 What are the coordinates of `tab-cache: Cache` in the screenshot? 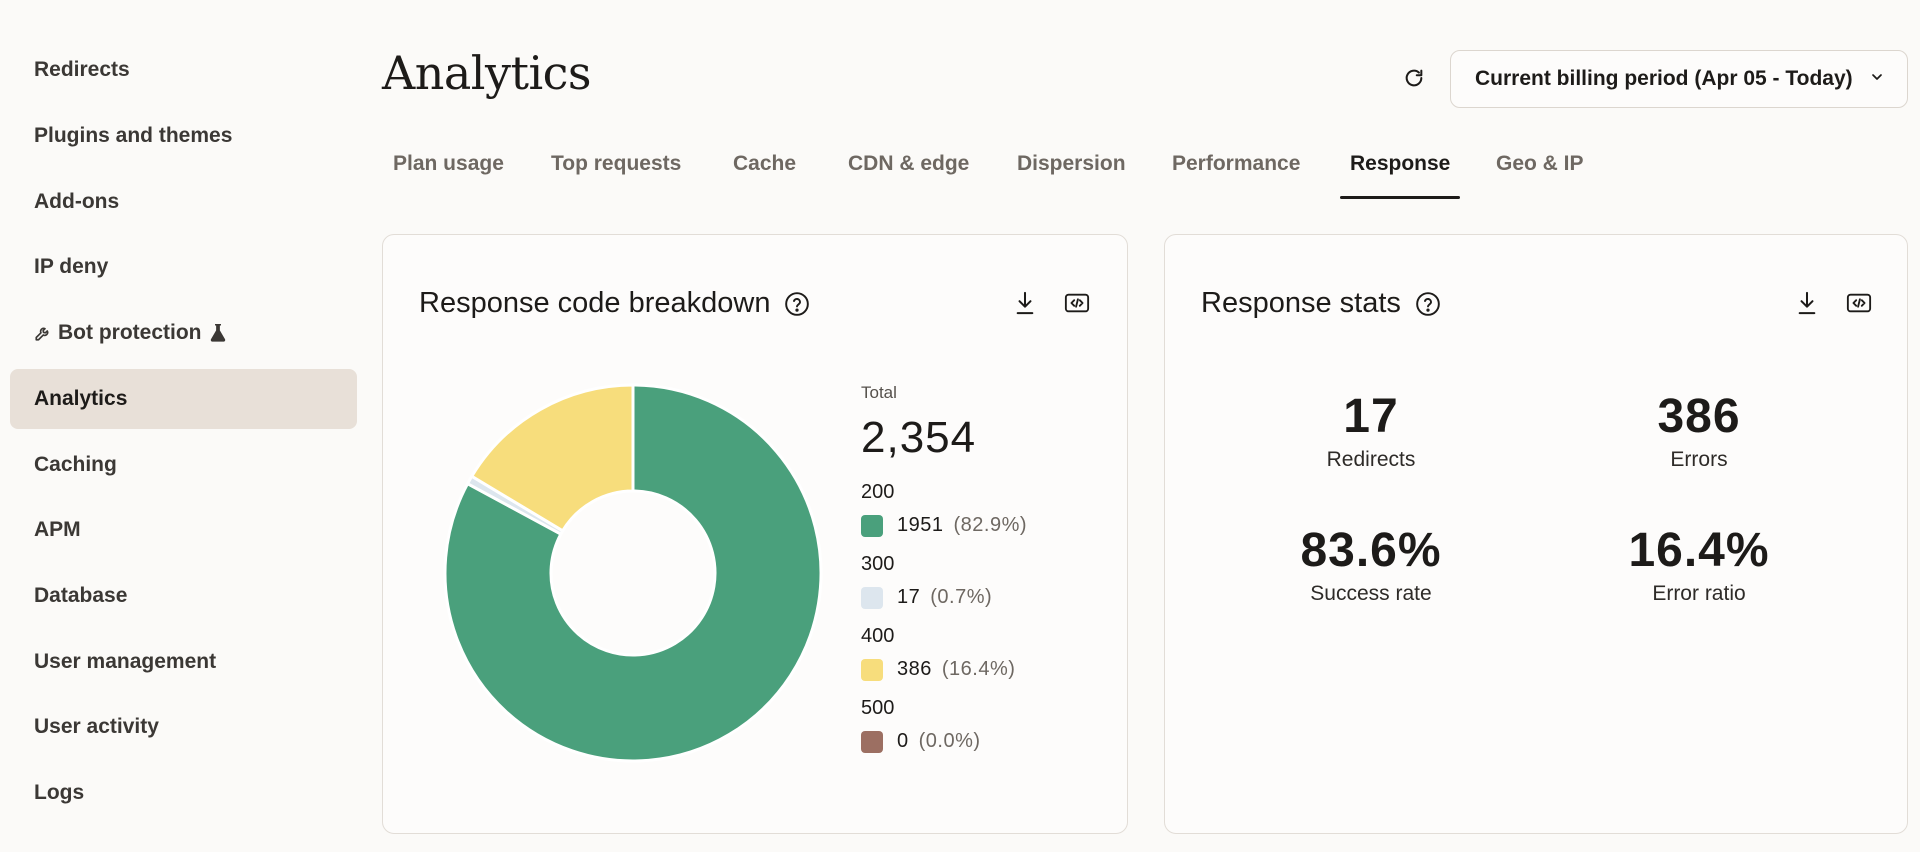 It's located at (764, 176).